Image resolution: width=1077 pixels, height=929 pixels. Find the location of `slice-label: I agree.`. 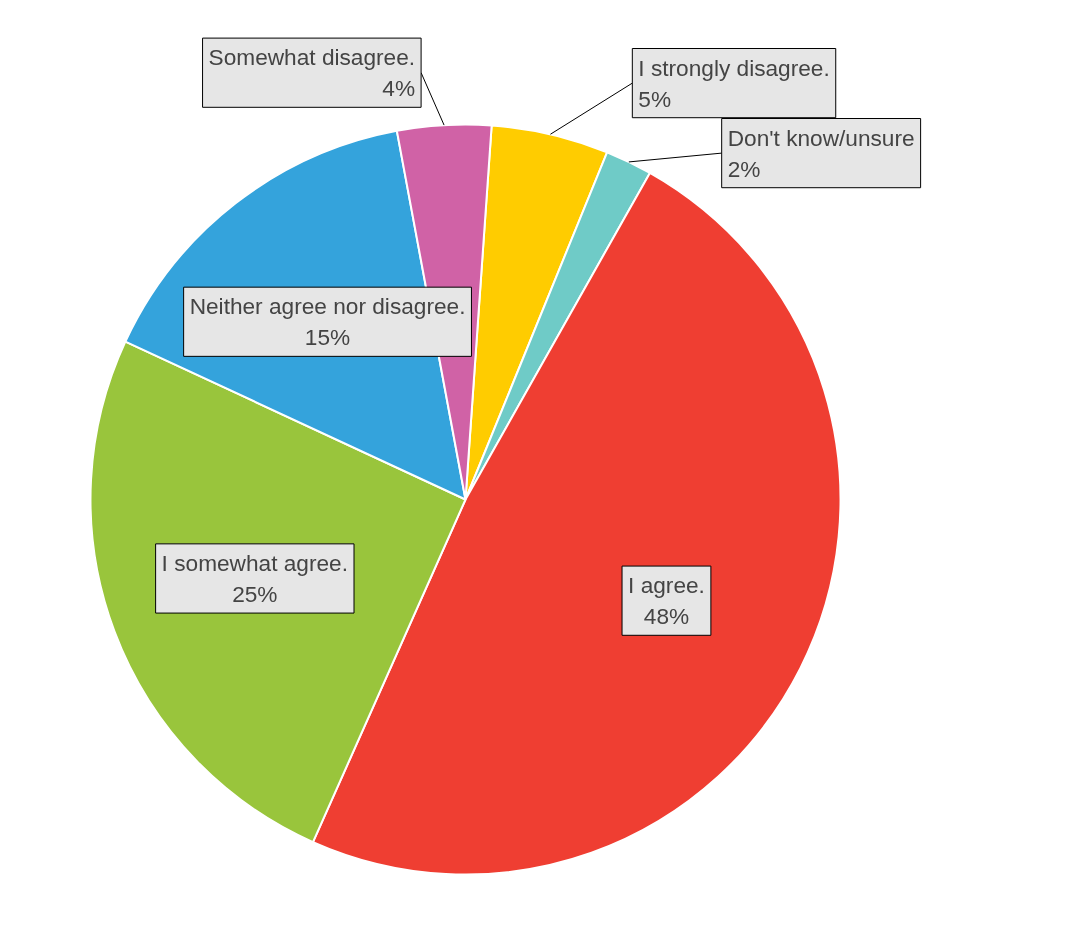

slice-label: I agree. is located at coordinates (666, 585).